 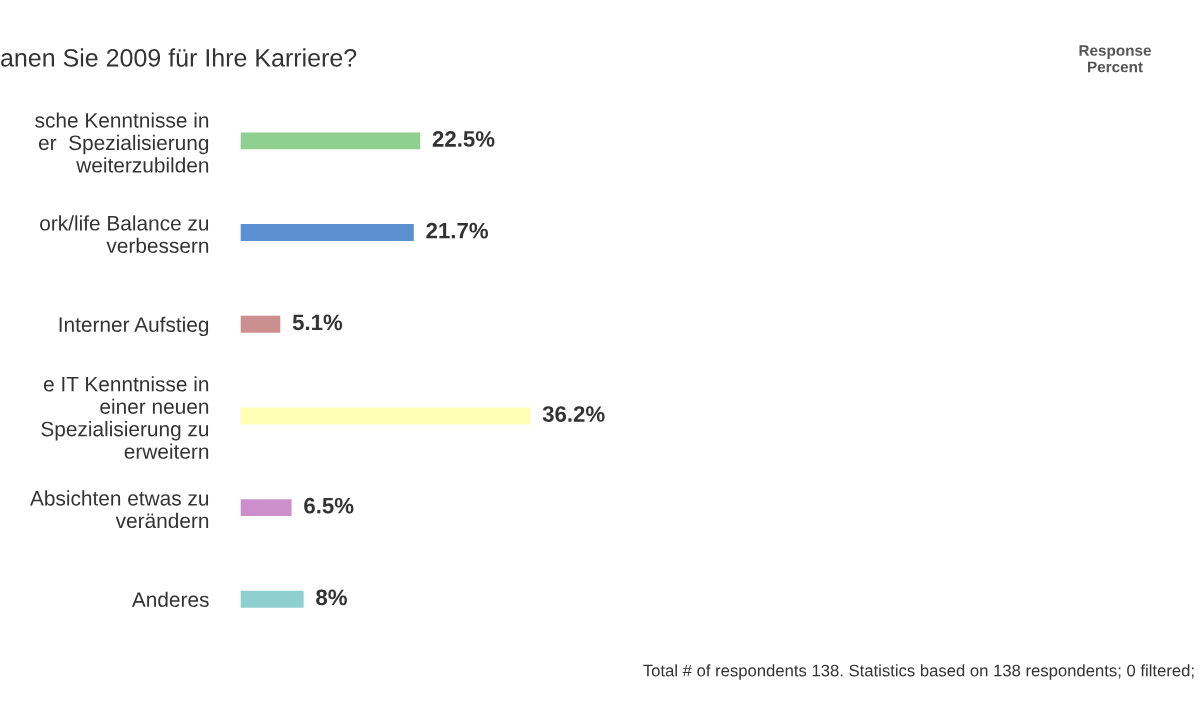 What do you see at coordinates (331, 597) in the screenshot?
I see `data-label: 8%` at bounding box center [331, 597].